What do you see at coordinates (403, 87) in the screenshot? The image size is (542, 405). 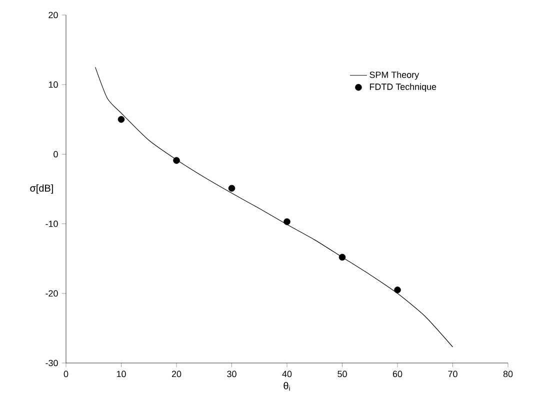 I see `legend-label: FDTD Technique` at bounding box center [403, 87].